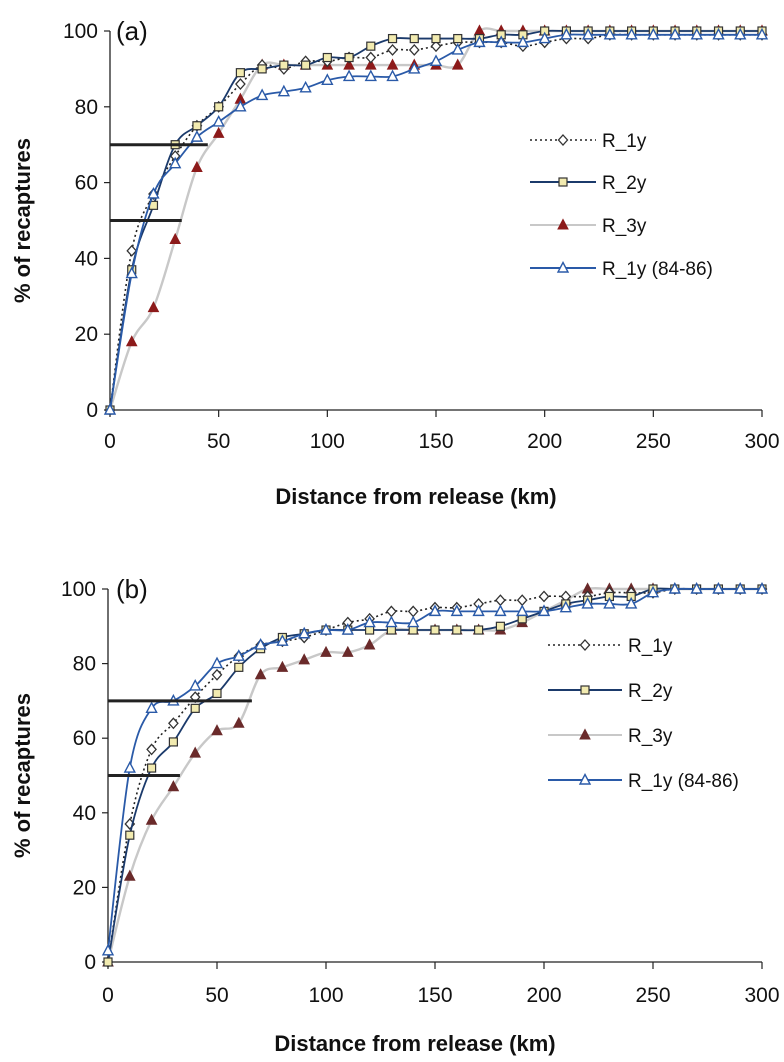 The width and height of the screenshot is (784, 1062). I want to click on y-axis-title: % of recaptures, so click(22, 775).